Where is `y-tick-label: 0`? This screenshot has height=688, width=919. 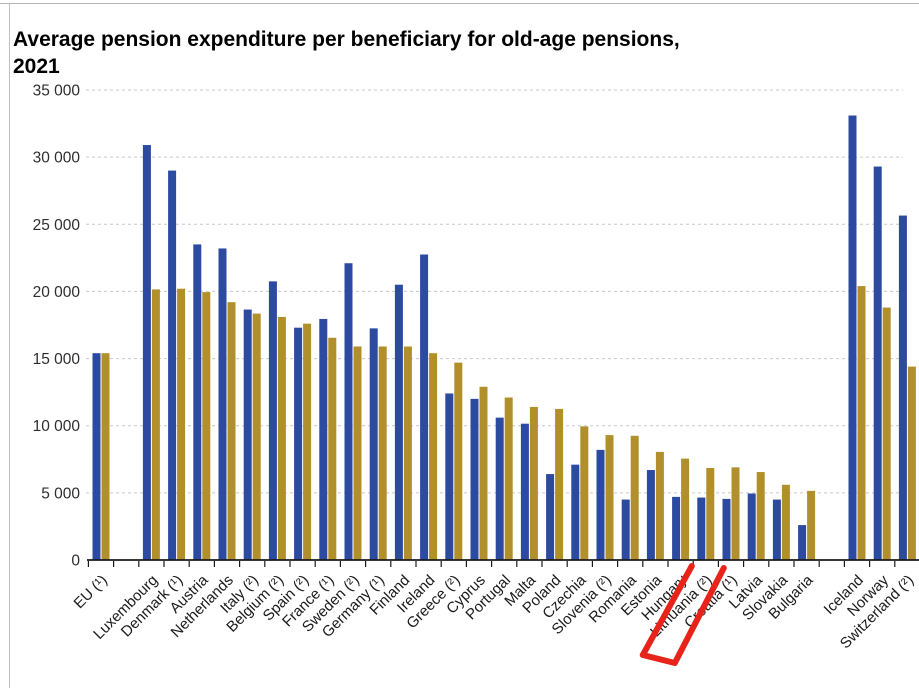 y-tick-label: 0 is located at coordinates (75, 561).